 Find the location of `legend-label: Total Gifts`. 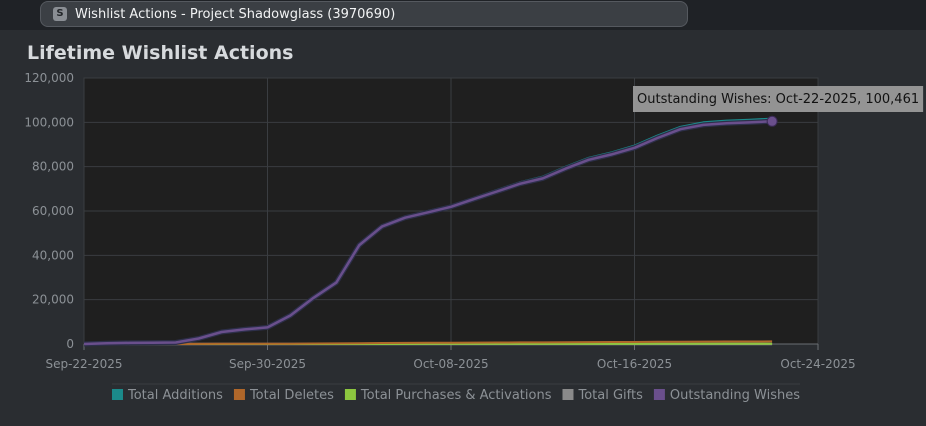

legend-label: Total Gifts is located at coordinates (610, 395).